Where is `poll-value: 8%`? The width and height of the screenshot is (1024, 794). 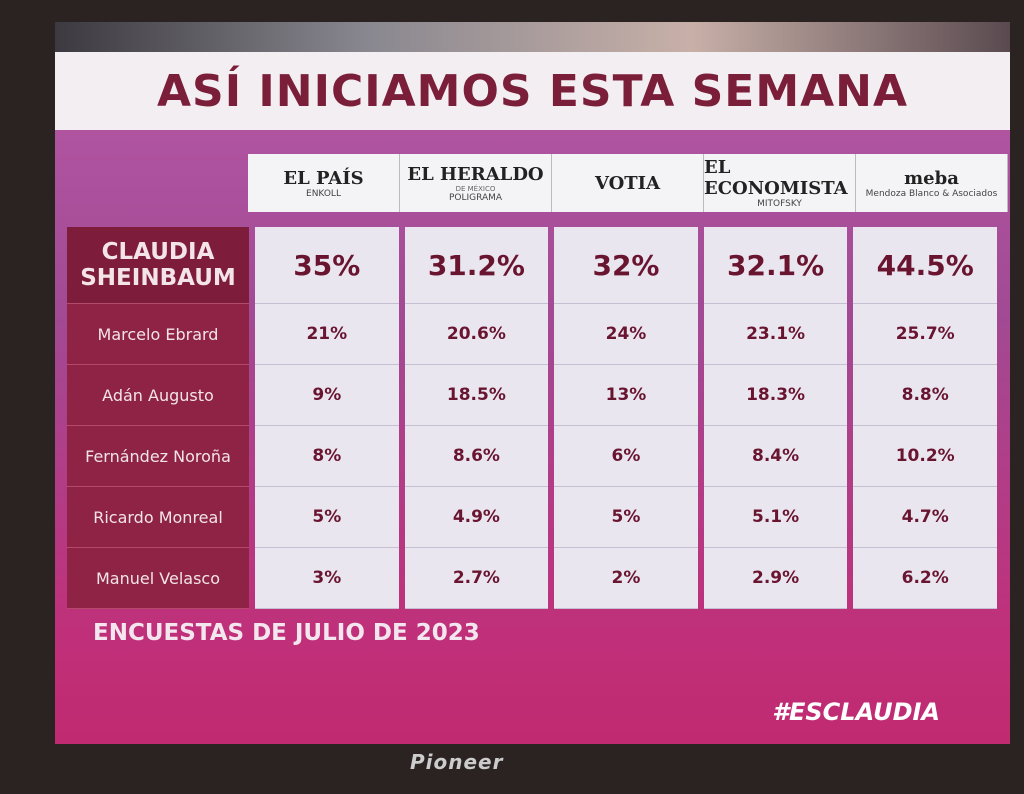 poll-value: 8% is located at coordinates (327, 456).